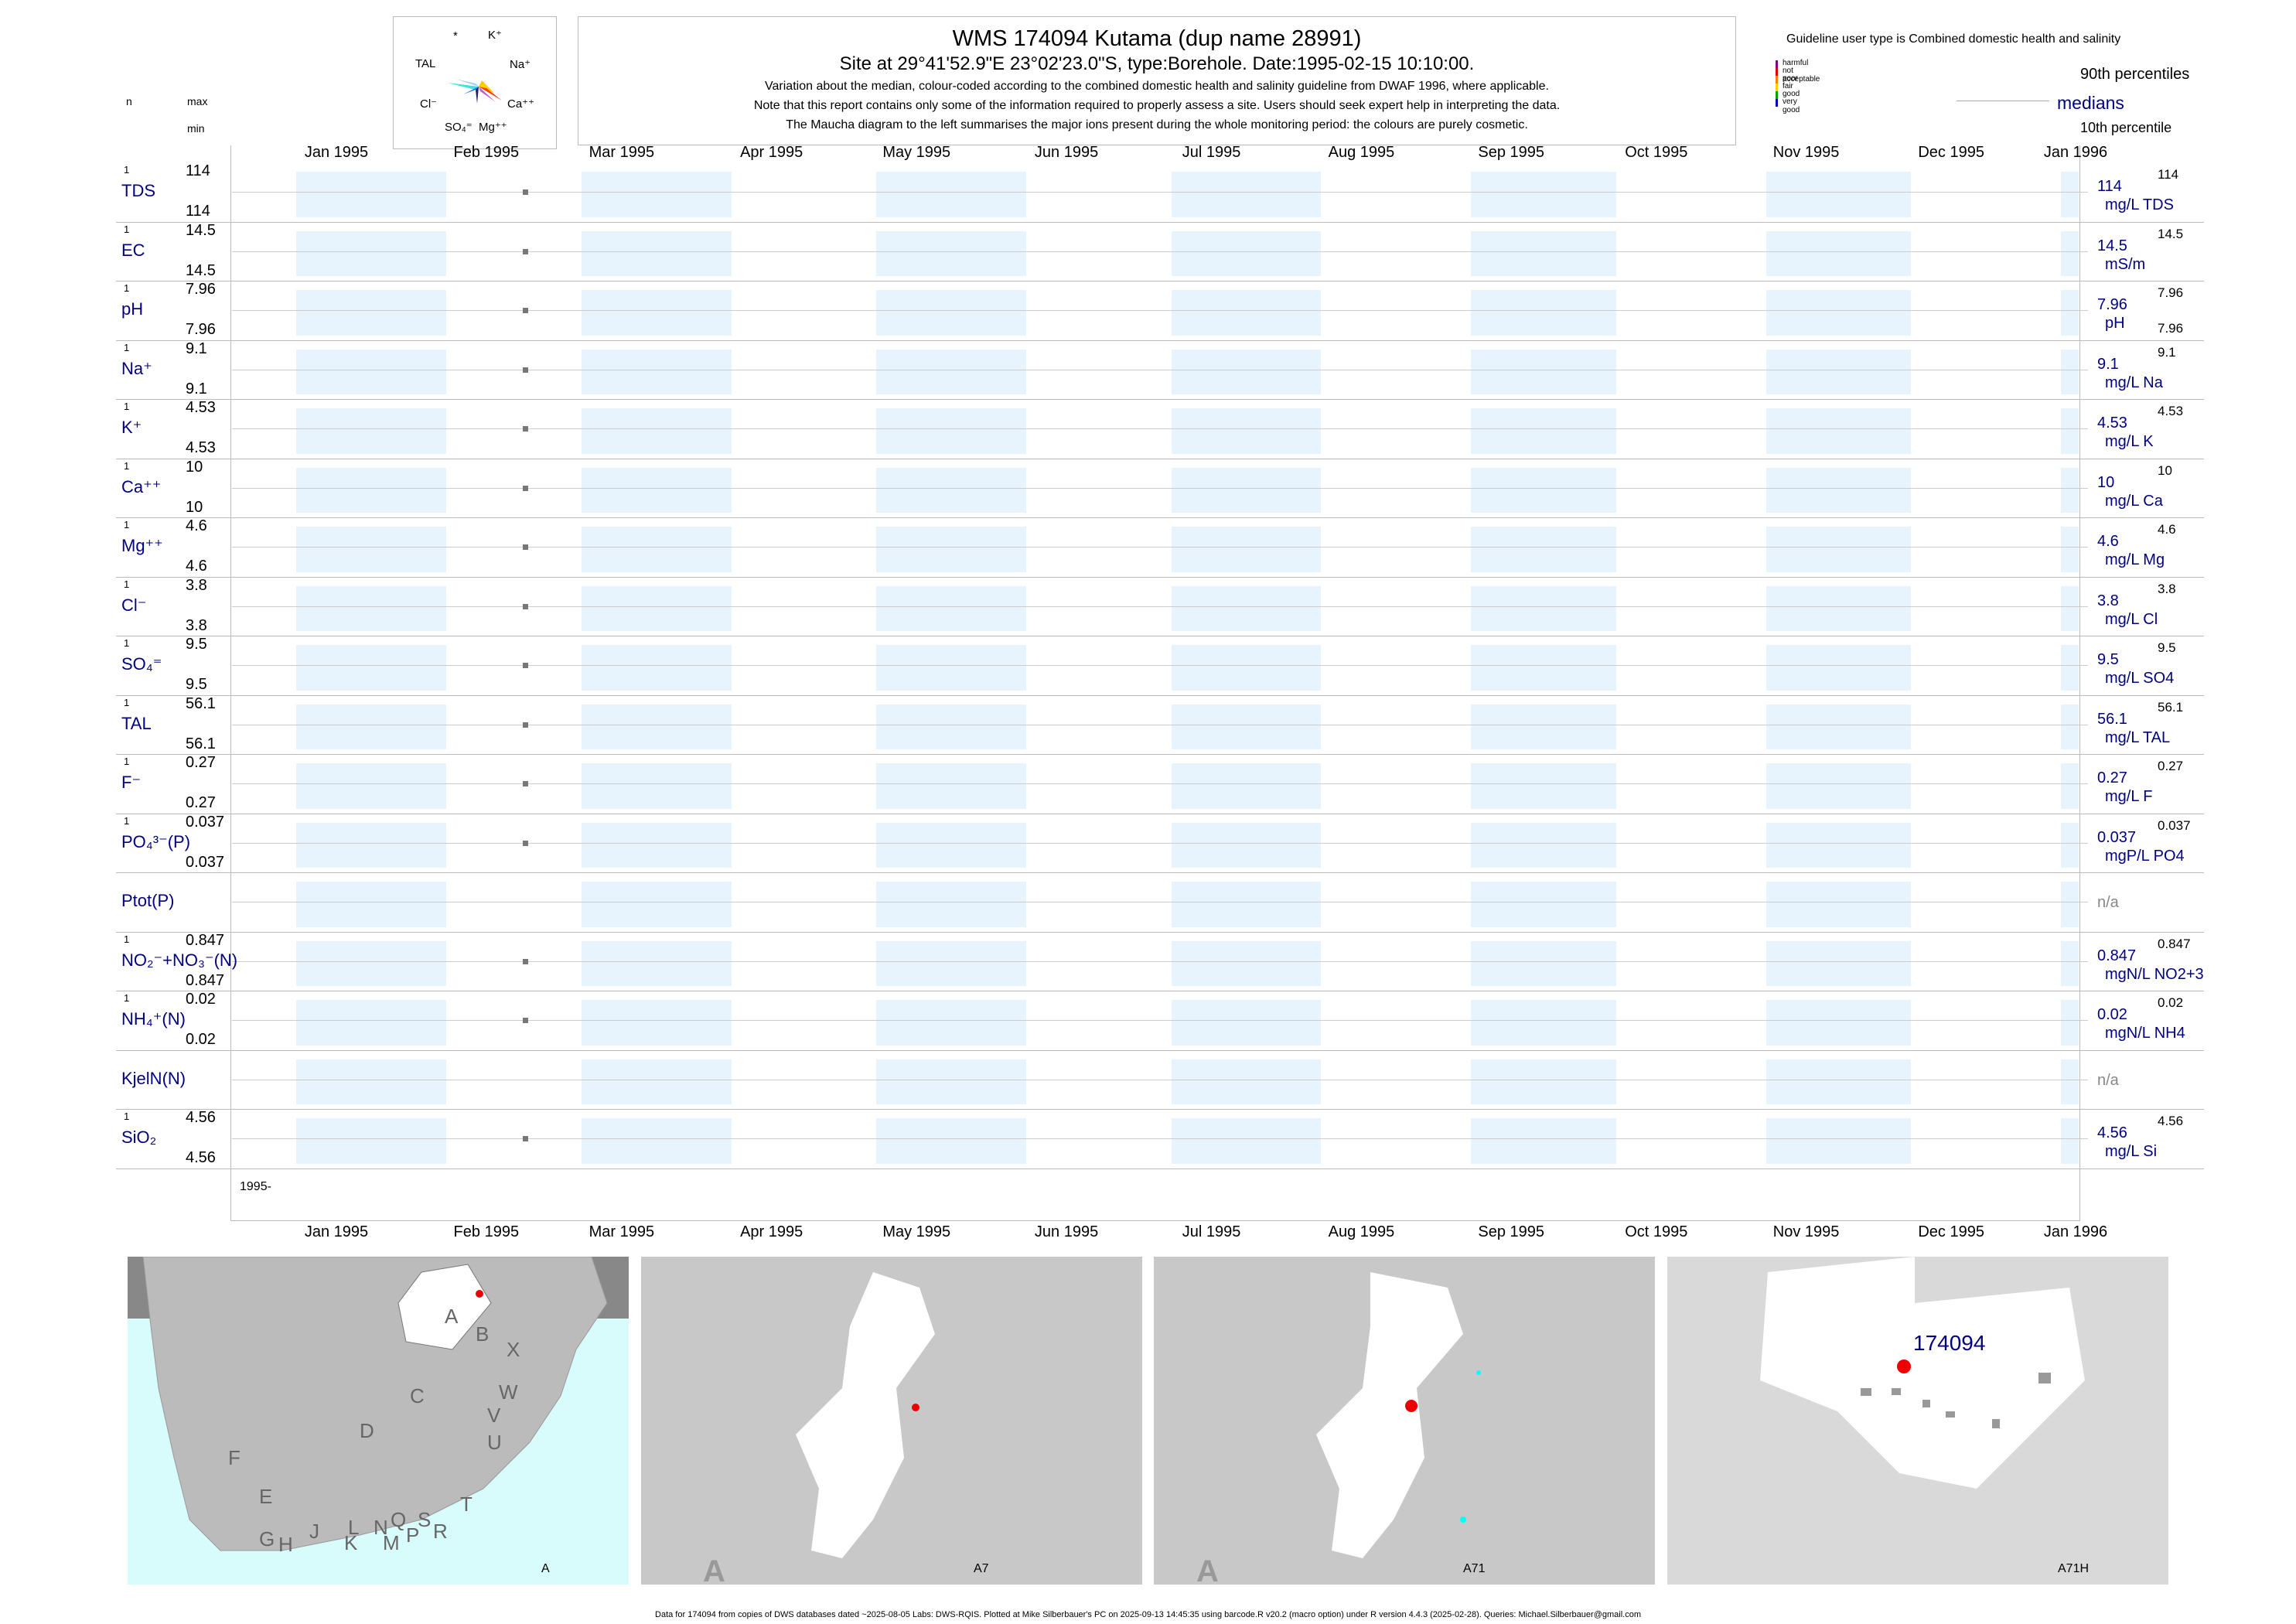  Describe the element at coordinates (1791, 94) in the screenshot. I see `legend-class-label: good` at that location.